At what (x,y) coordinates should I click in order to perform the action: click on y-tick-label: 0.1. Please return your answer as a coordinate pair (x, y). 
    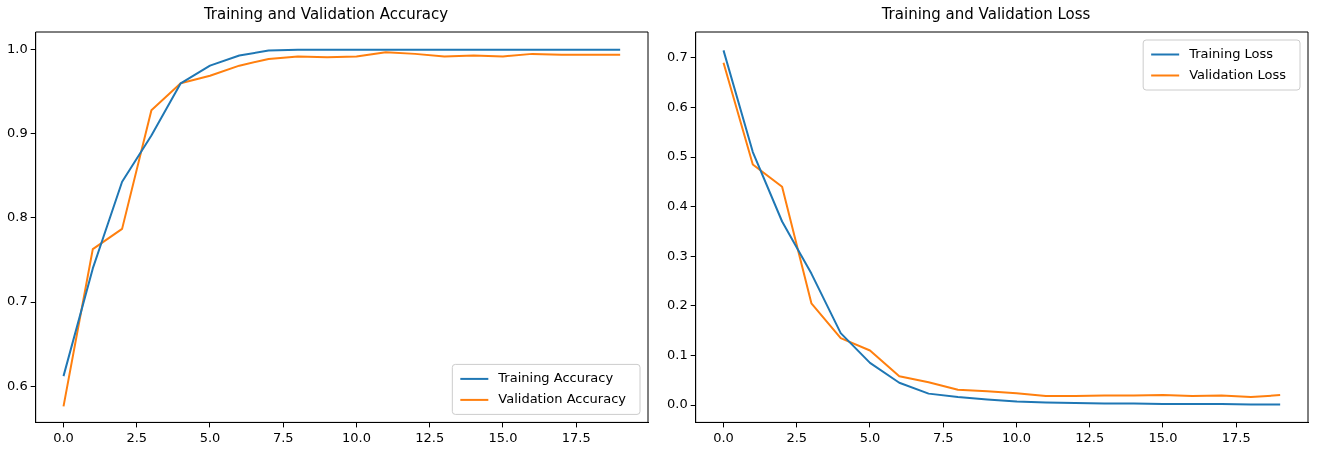
    Looking at the image, I should click on (677, 354).